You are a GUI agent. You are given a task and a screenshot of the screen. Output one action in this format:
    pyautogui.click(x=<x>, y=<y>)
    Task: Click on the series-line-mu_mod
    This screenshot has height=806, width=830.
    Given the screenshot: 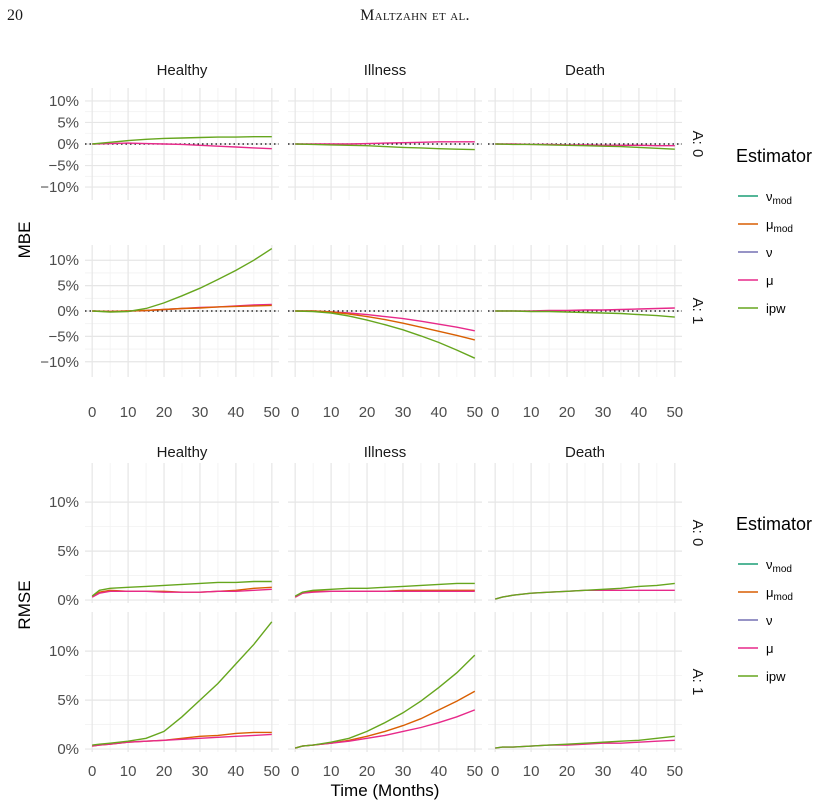 What is the action you would take?
    pyautogui.click(x=385, y=325)
    